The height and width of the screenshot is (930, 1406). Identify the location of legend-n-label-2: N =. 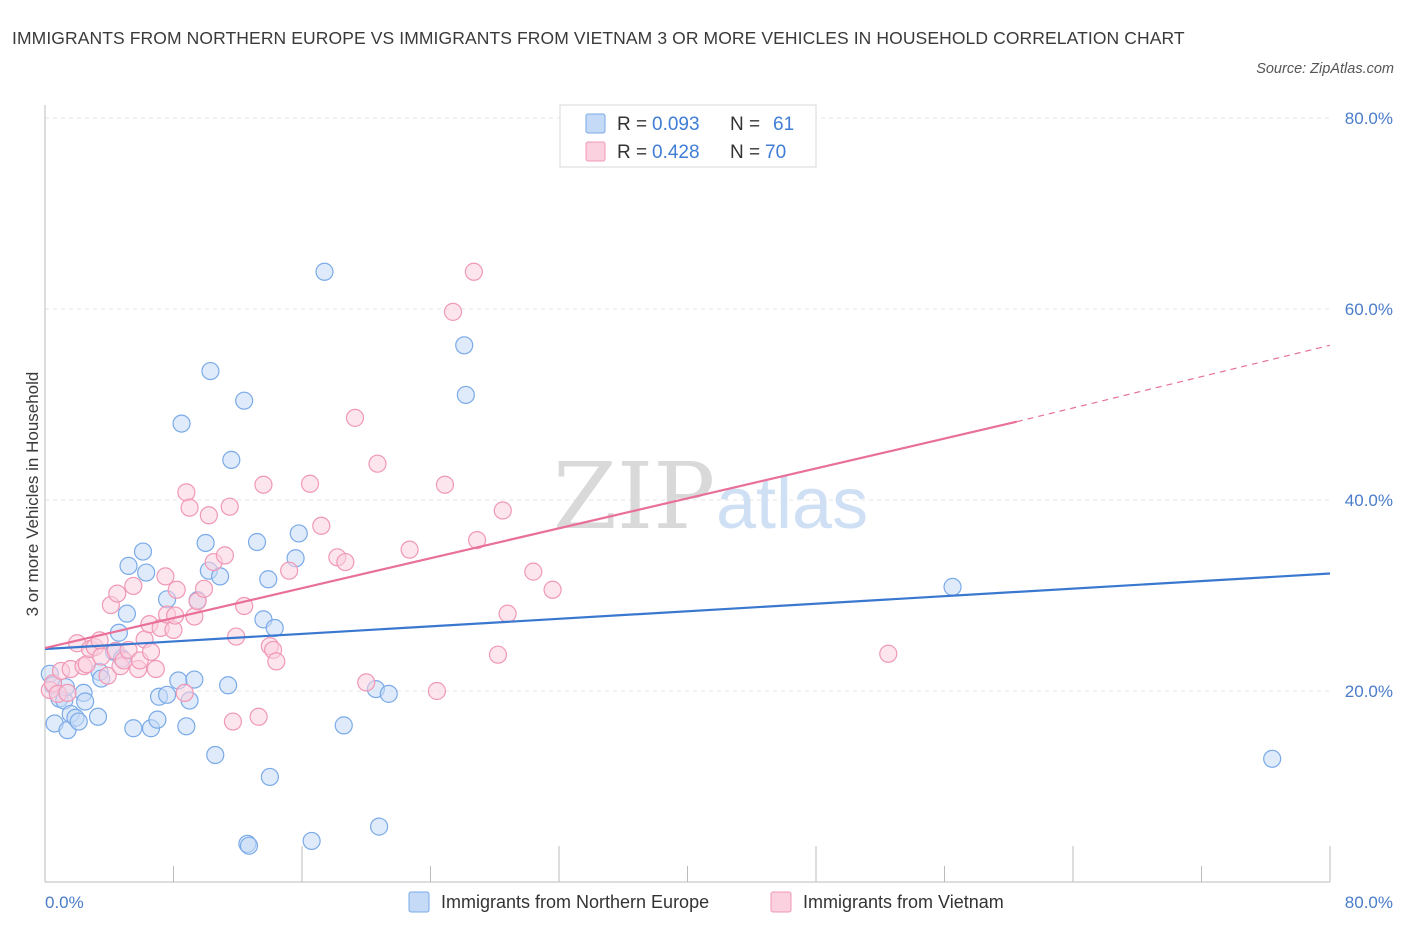
(745, 152).